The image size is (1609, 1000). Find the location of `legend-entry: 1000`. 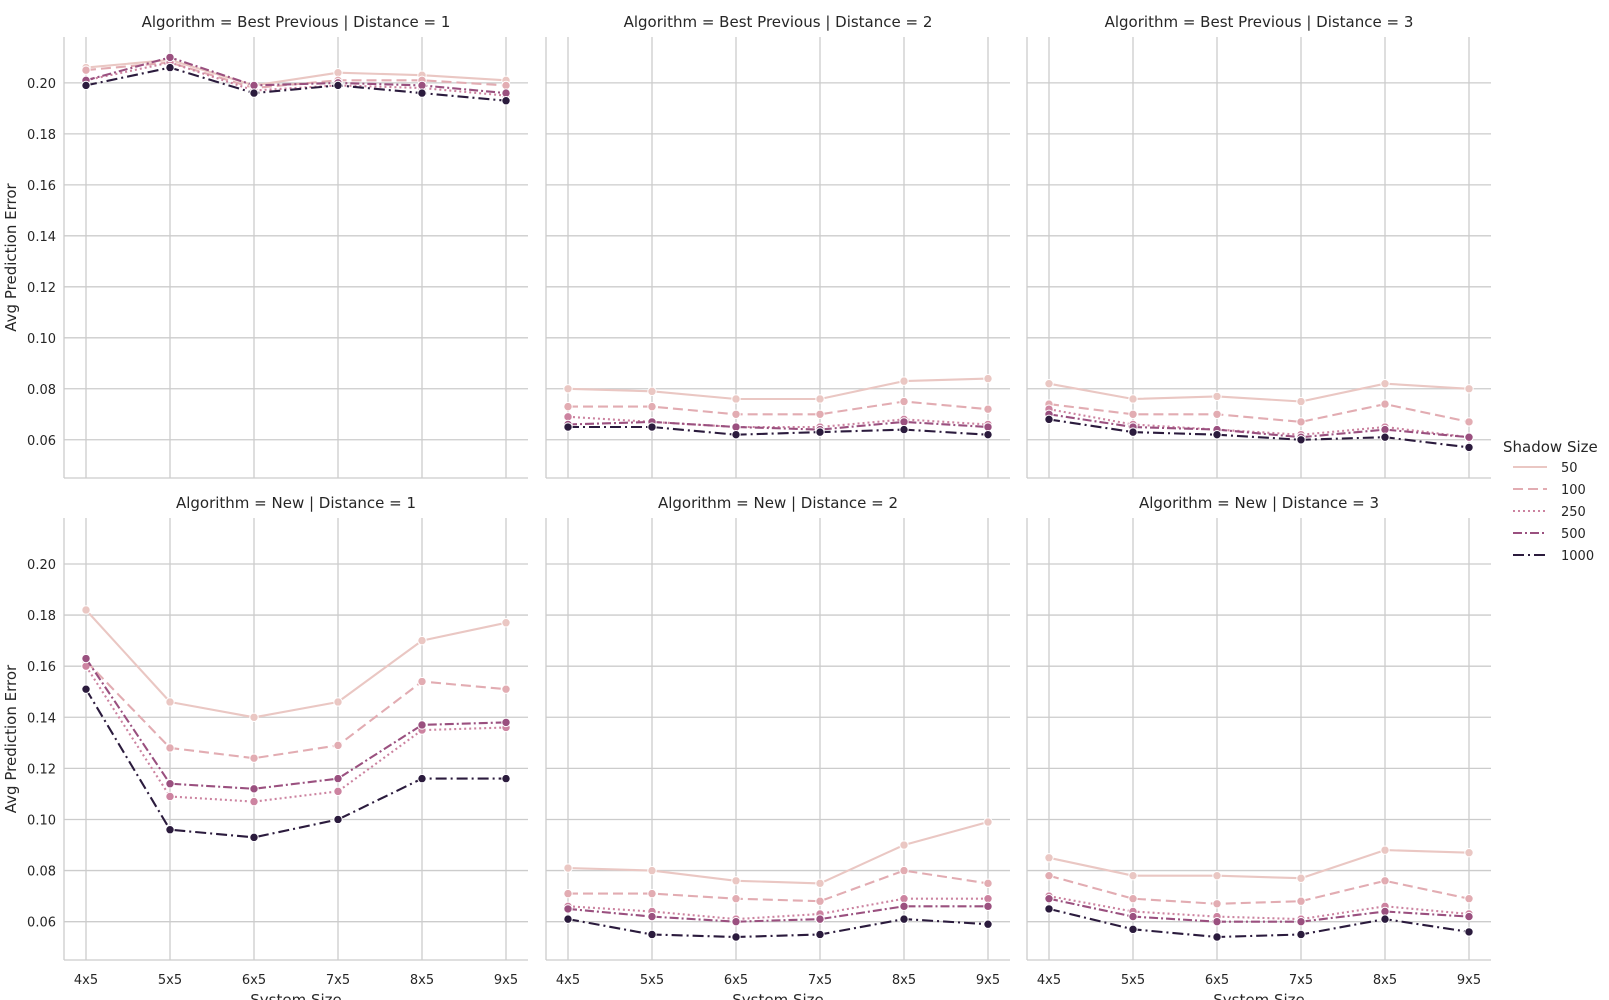

legend-entry: 1000 is located at coordinates (1577, 556).